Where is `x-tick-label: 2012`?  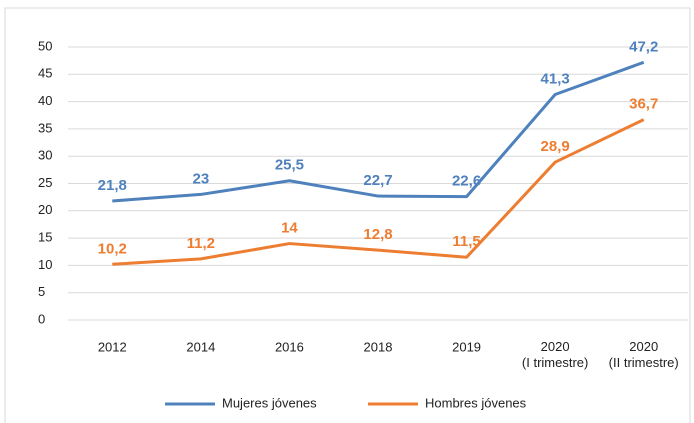 x-tick-label: 2012 is located at coordinates (112, 346).